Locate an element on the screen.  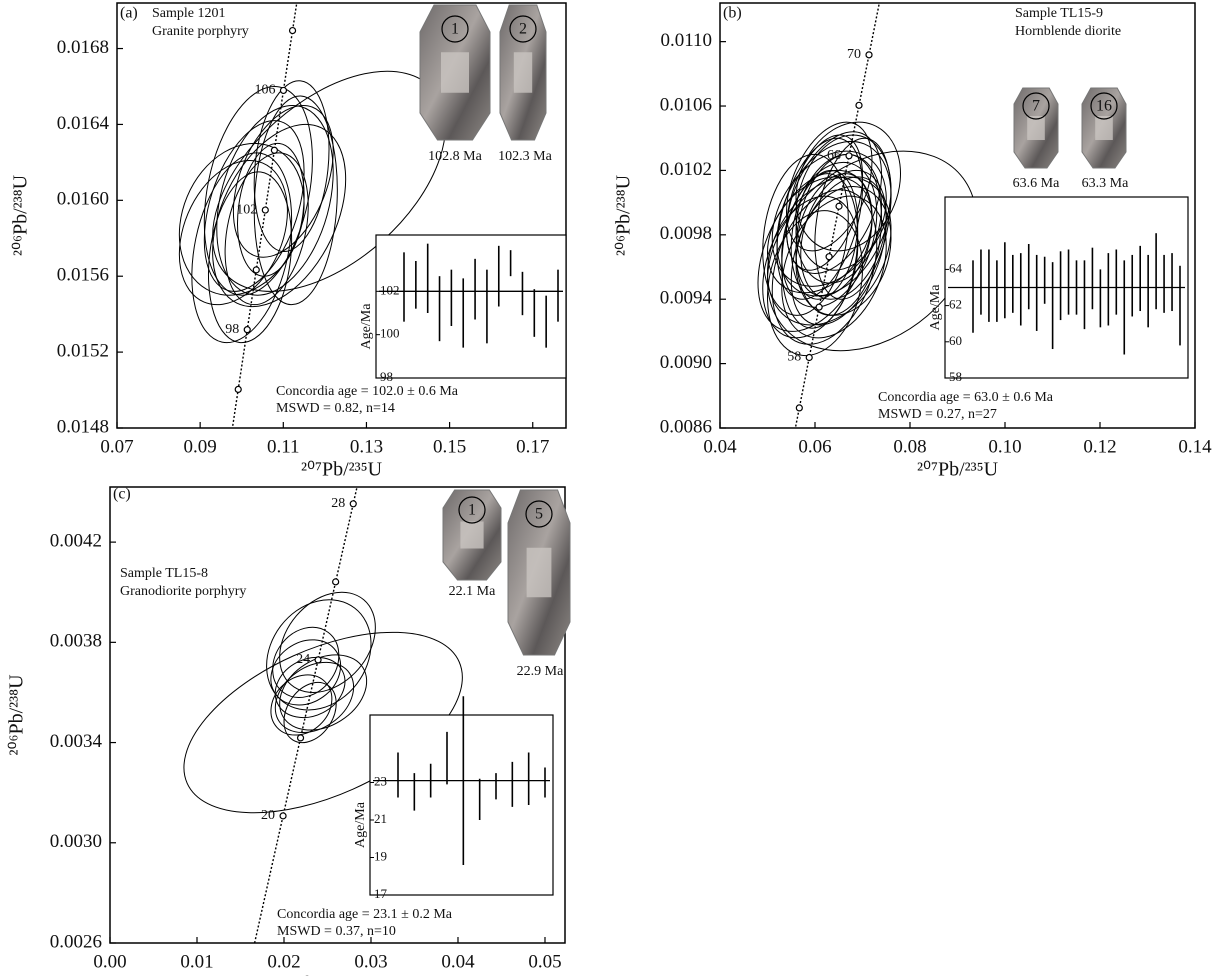
y-tick-label: 0.0102 is located at coordinates (686, 169).